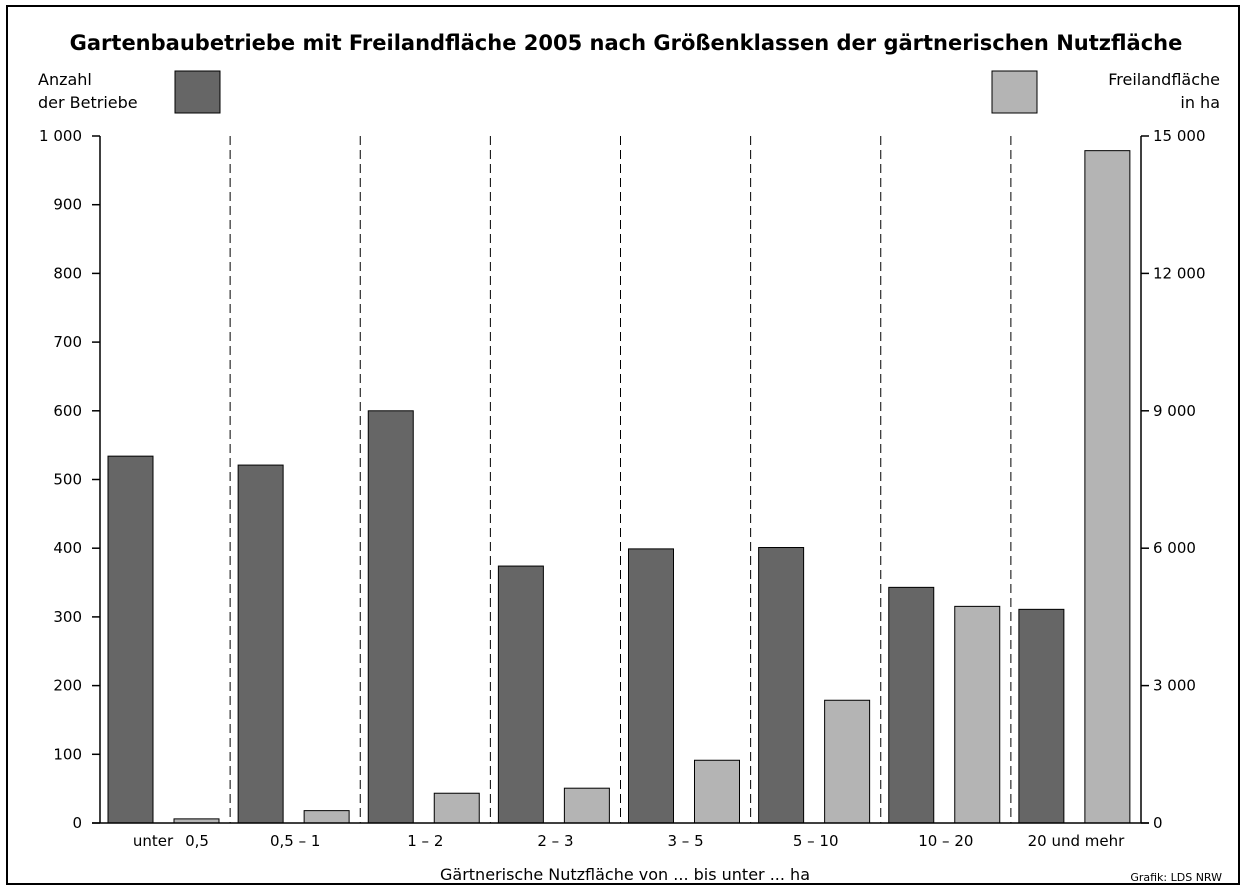  Describe the element at coordinates (67, 342) in the screenshot. I see `y-left-tick-label: 700` at that location.